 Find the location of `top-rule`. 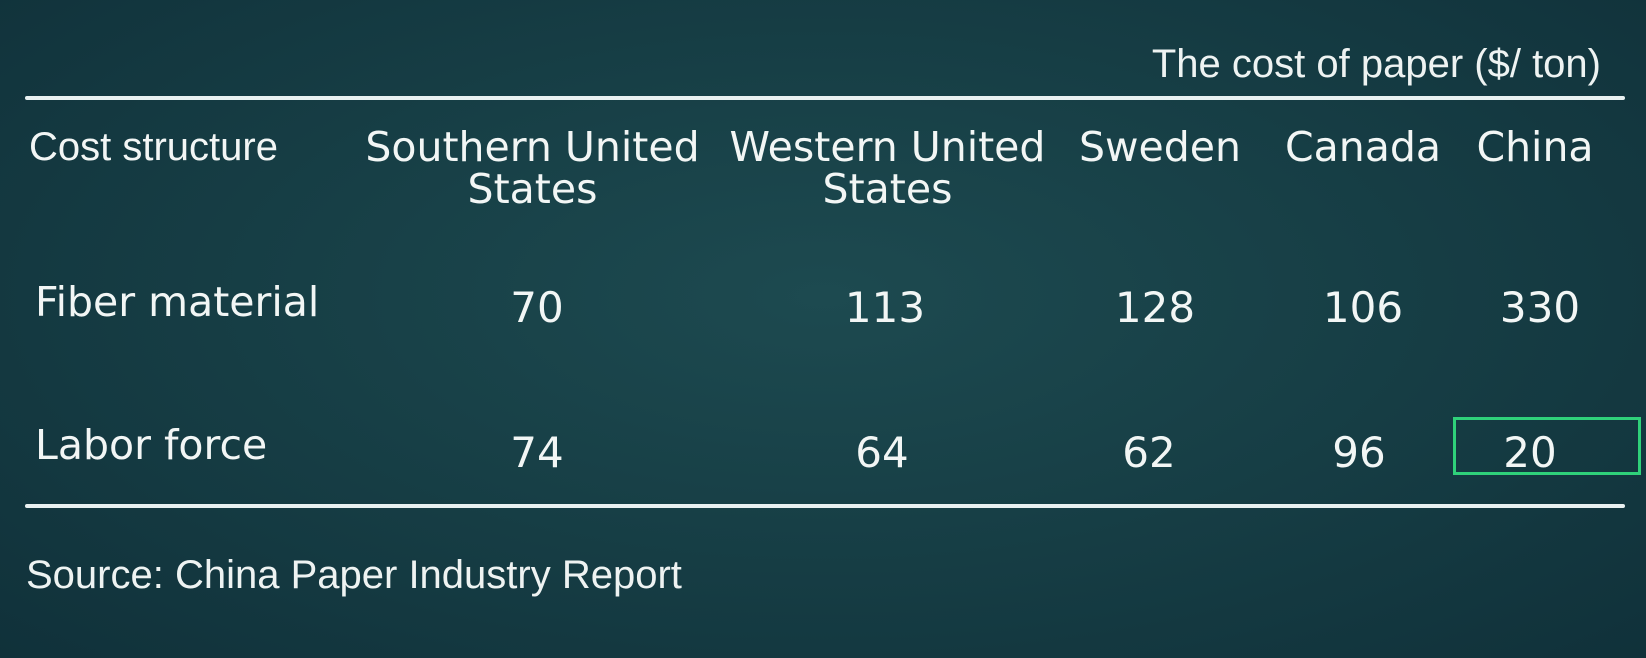

top-rule is located at coordinates (825, 98).